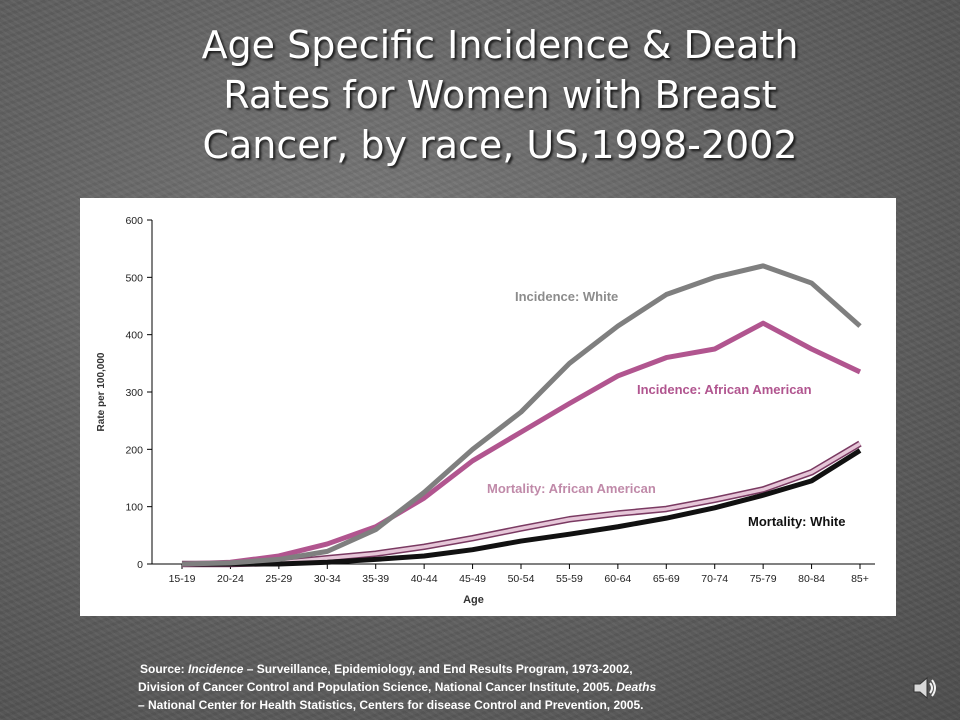 The image size is (960, 720). What do you see at coordinates (134, 336) in the screenshot?
I see `y-tick-label: 400` at bounding box center [134, 336].